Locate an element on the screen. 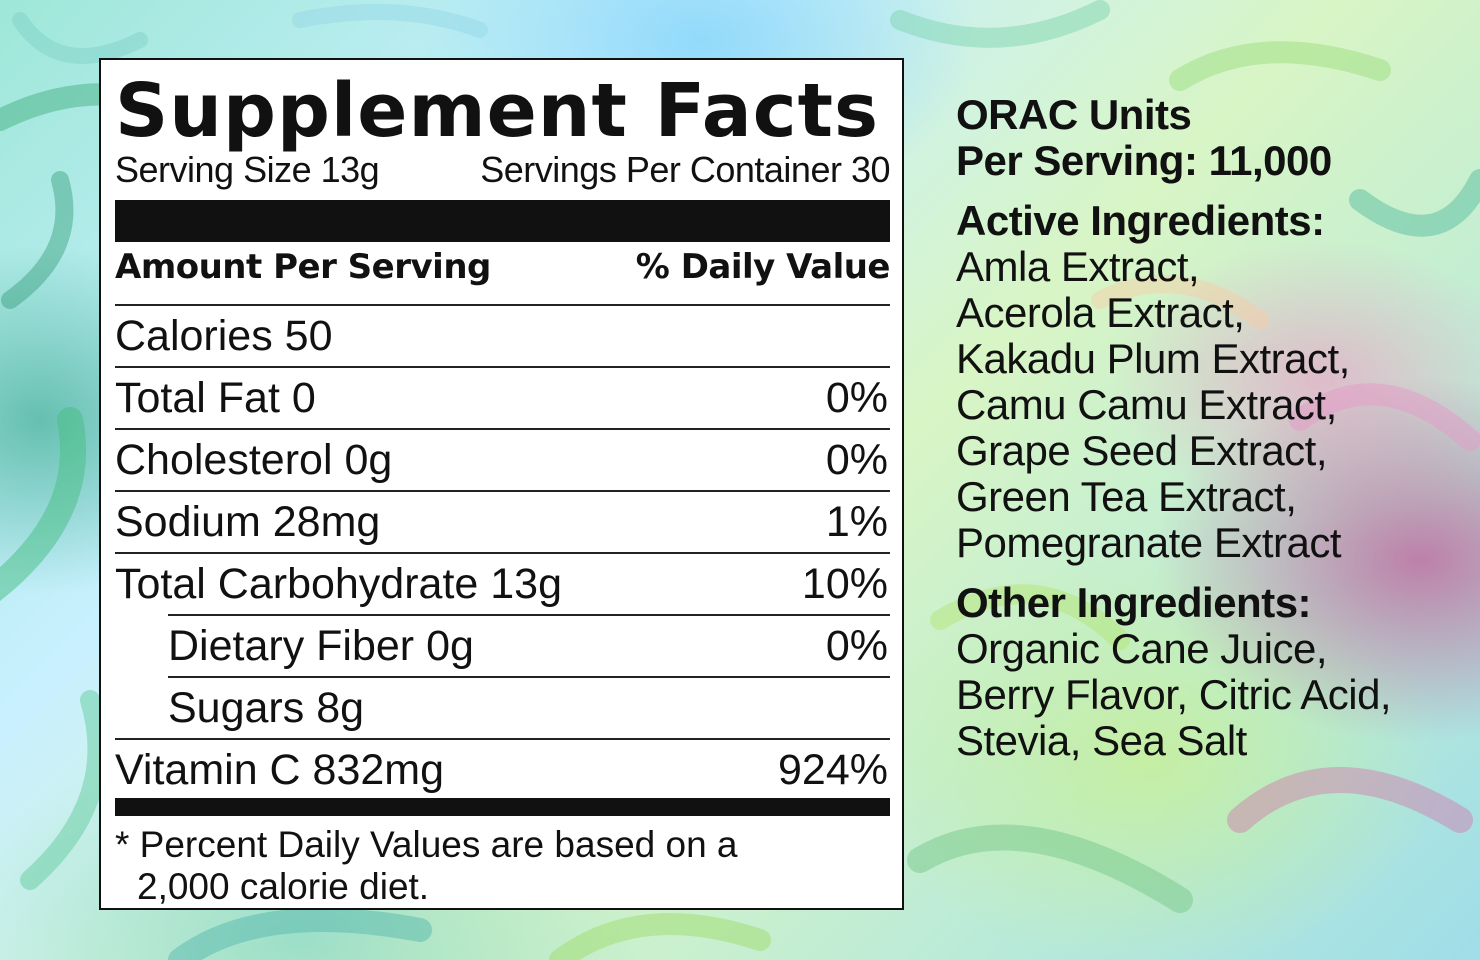  nutrient-label: Cholesterol 0g is located at coordinates (254, 459).